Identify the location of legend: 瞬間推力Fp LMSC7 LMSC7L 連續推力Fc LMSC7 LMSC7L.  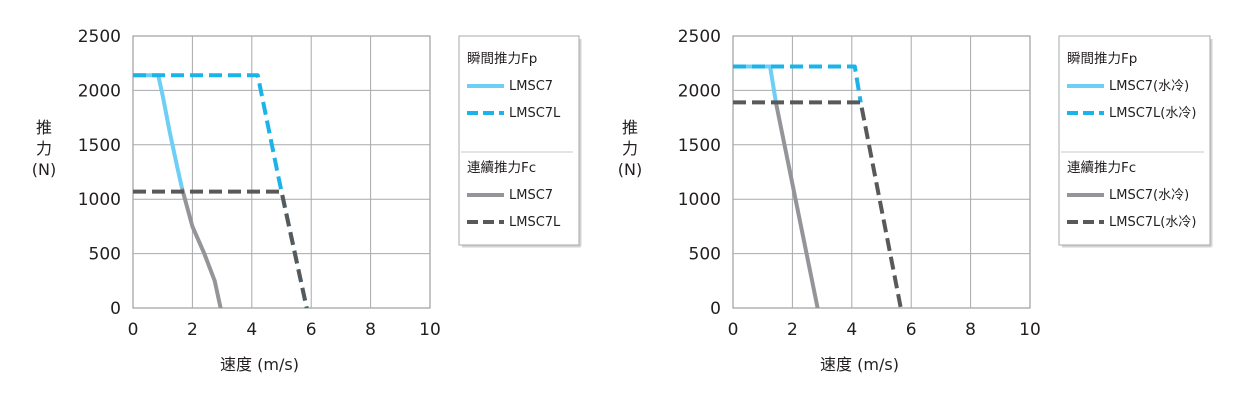
(520, 141).